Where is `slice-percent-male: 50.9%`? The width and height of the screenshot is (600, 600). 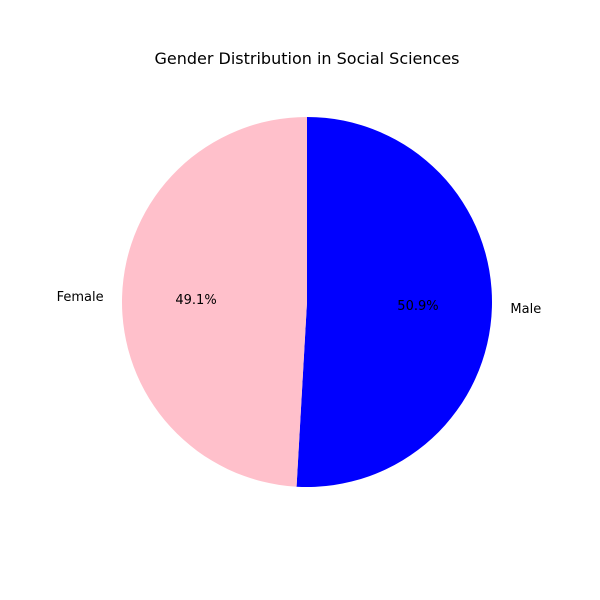 slice-percent-male: 50.9% is located at coordinates (417, 306).